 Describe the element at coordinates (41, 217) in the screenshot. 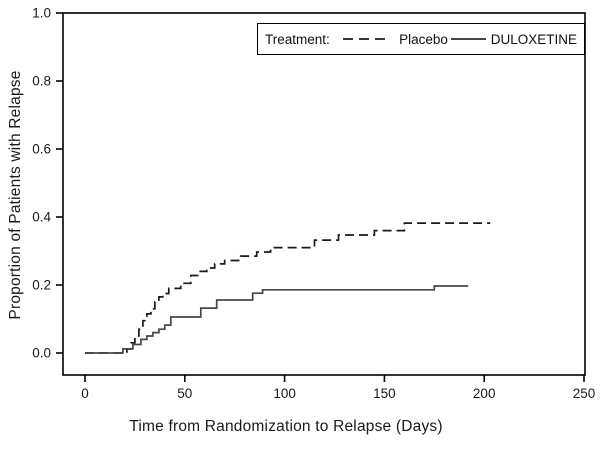

I see `y-tick-label: 0.4` at that location.